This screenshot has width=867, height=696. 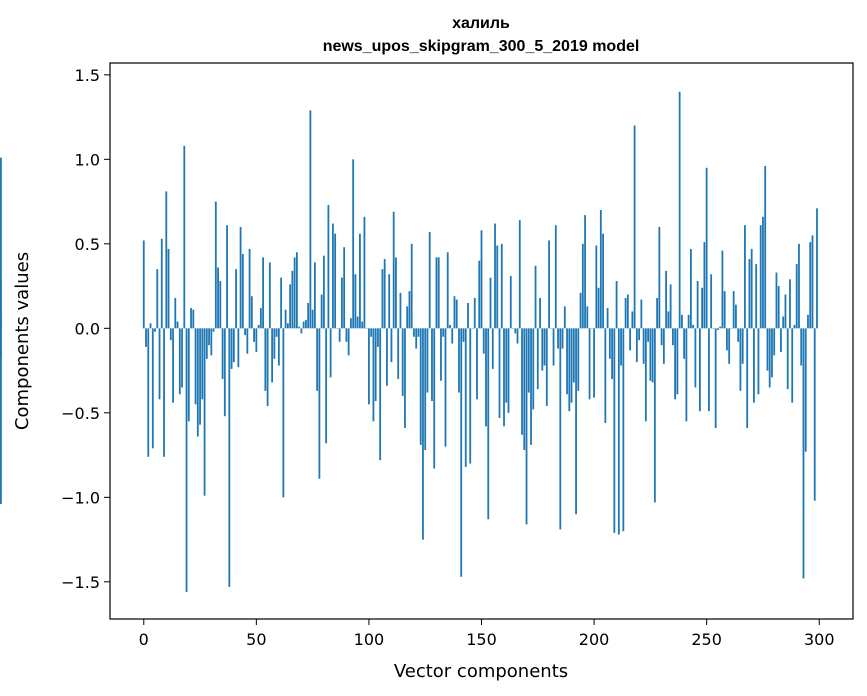 What do you see at coordinates (144, 639) in the screenshot?
I see `x-tick-label: 0` at bounding box center [144, 639].